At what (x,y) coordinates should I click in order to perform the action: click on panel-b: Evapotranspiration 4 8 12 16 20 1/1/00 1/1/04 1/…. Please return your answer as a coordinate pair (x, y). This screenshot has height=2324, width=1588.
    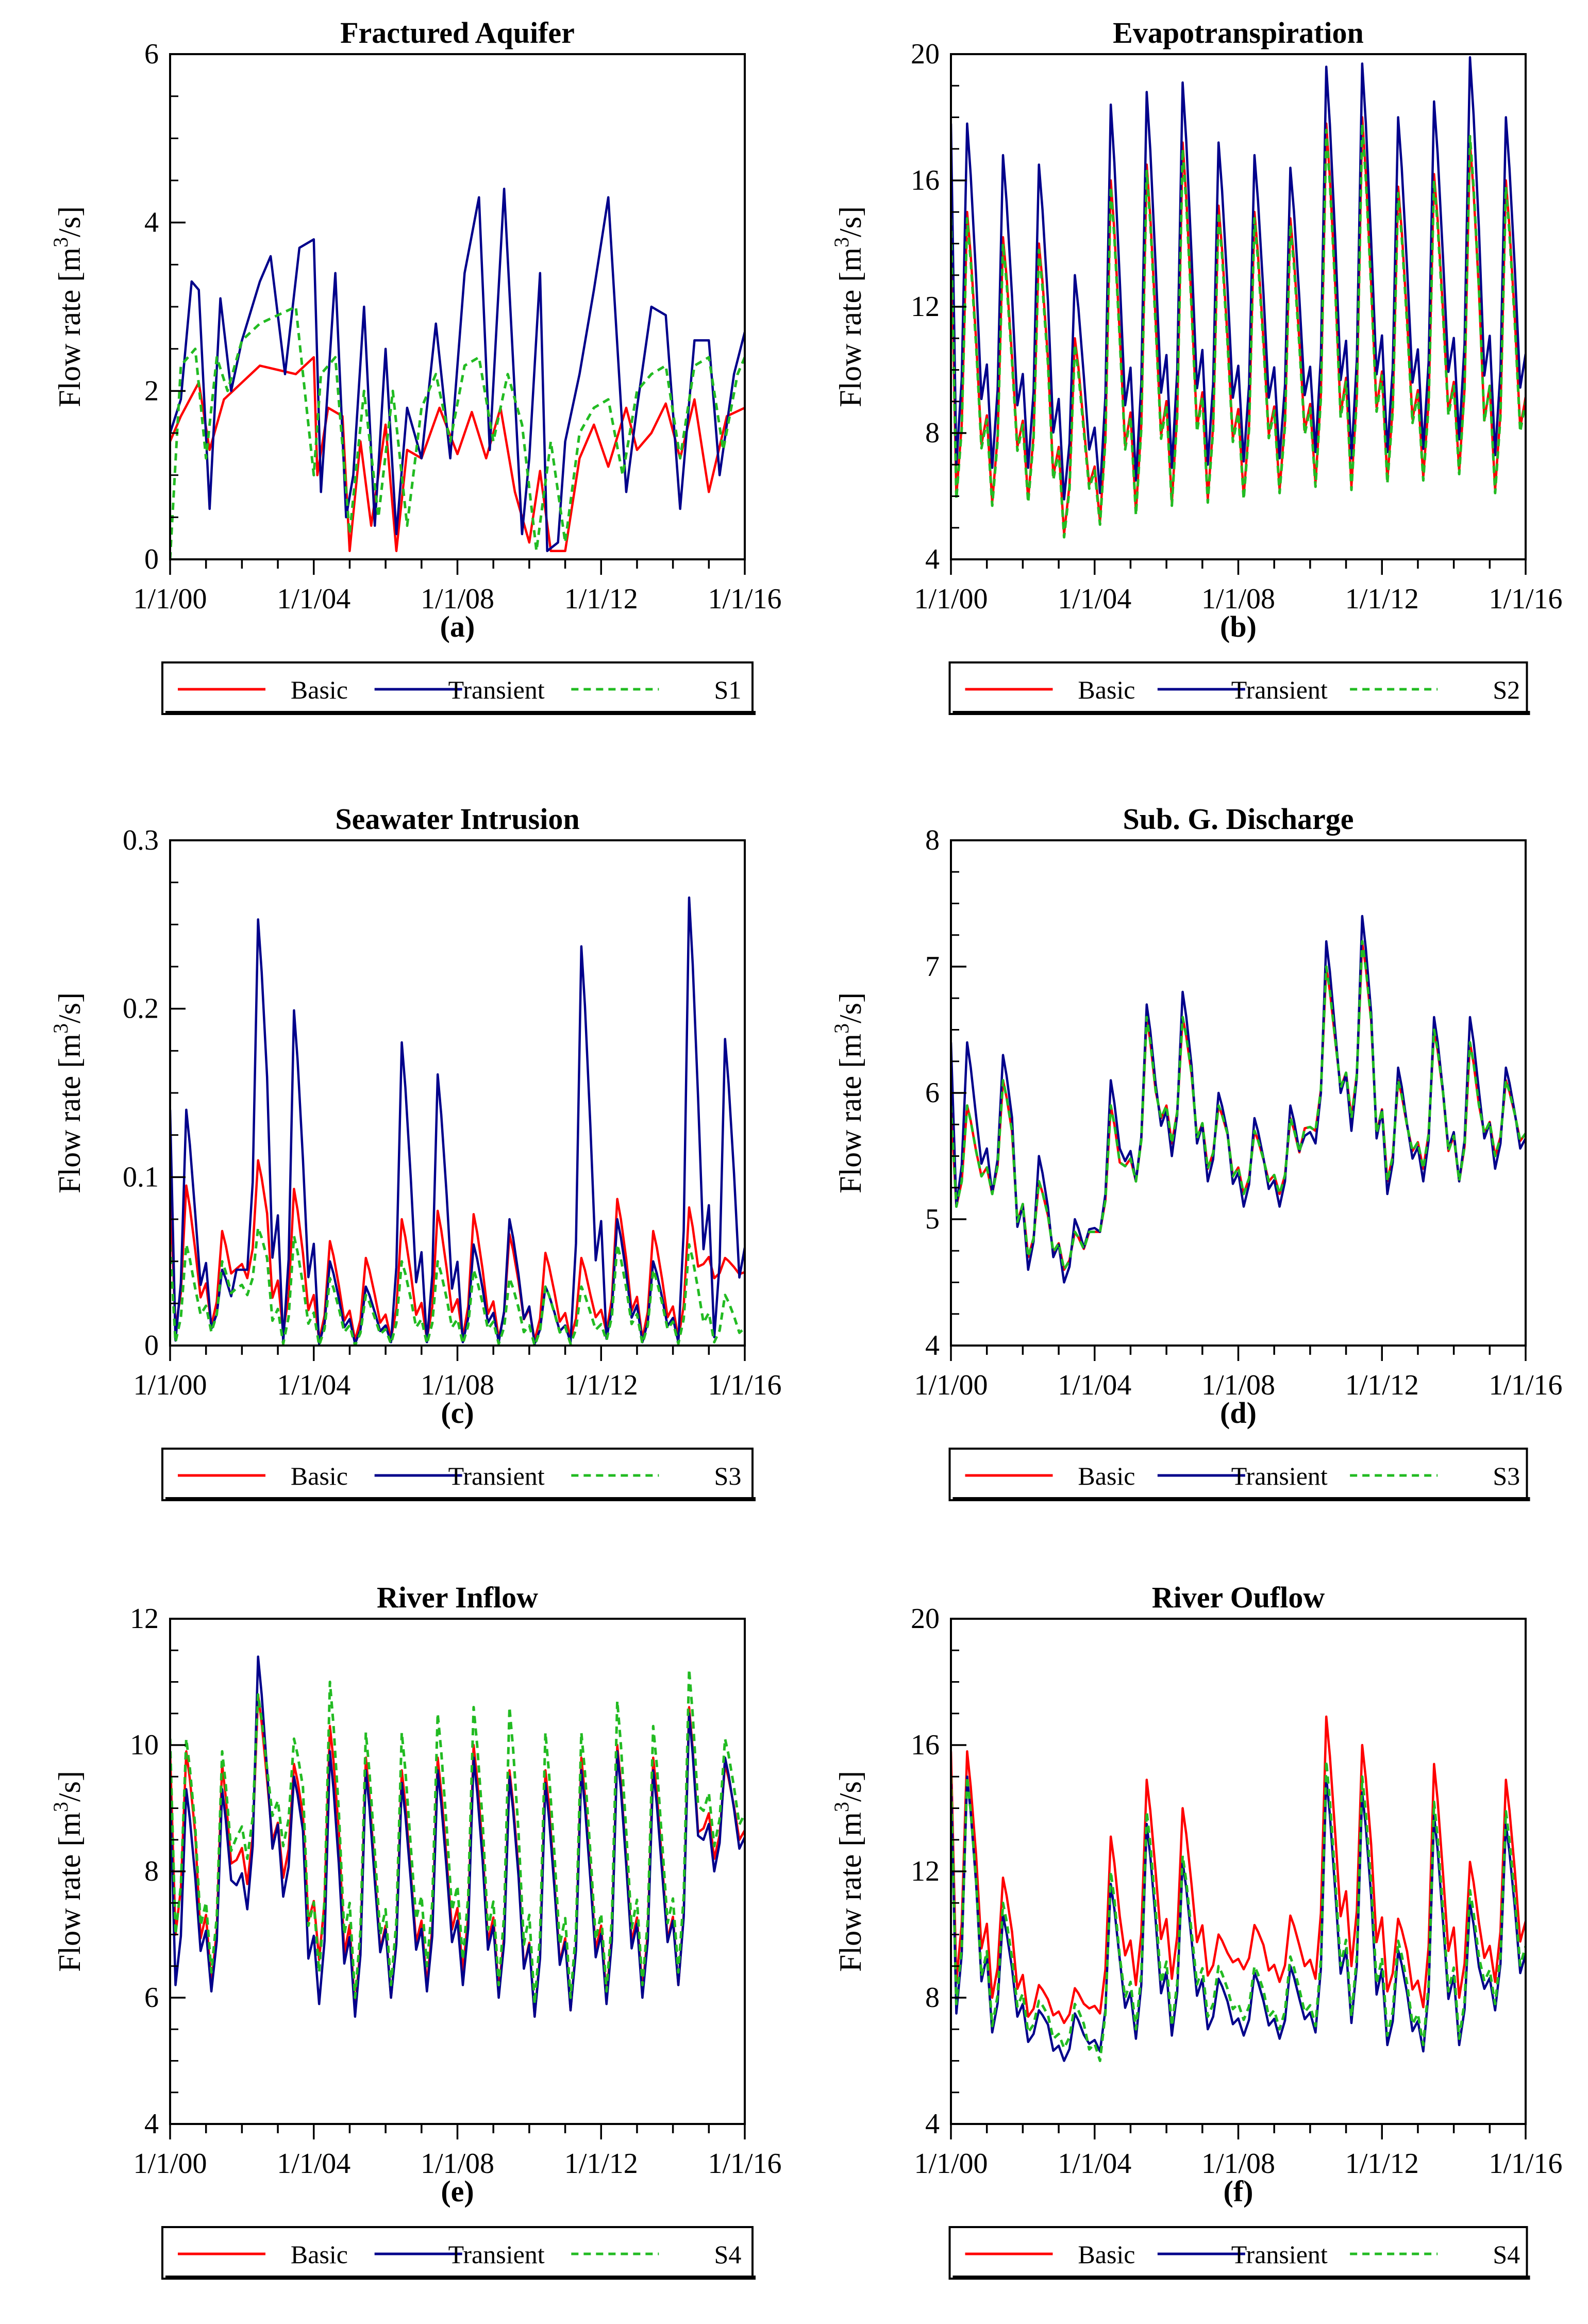
    Looking at the image, I should click on (1197, 365).